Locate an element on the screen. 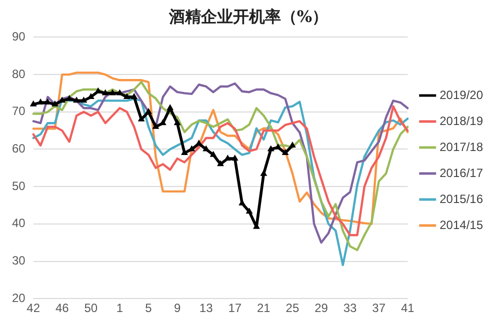  y-tick-label: 80 is located at coordinates (19, 73).